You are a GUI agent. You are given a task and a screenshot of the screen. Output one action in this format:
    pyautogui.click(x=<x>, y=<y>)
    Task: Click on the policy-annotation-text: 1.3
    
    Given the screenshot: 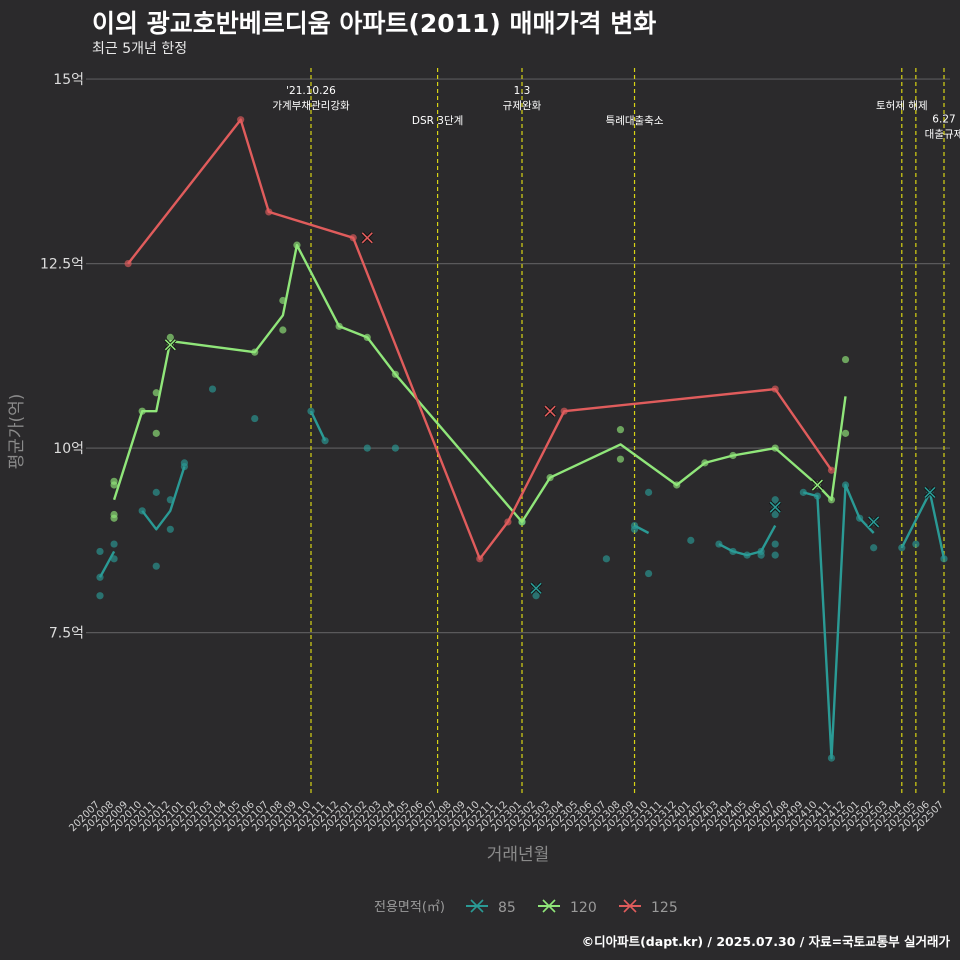 What is the action you would take?
    pyautogui.click(x=522, y=91)
    